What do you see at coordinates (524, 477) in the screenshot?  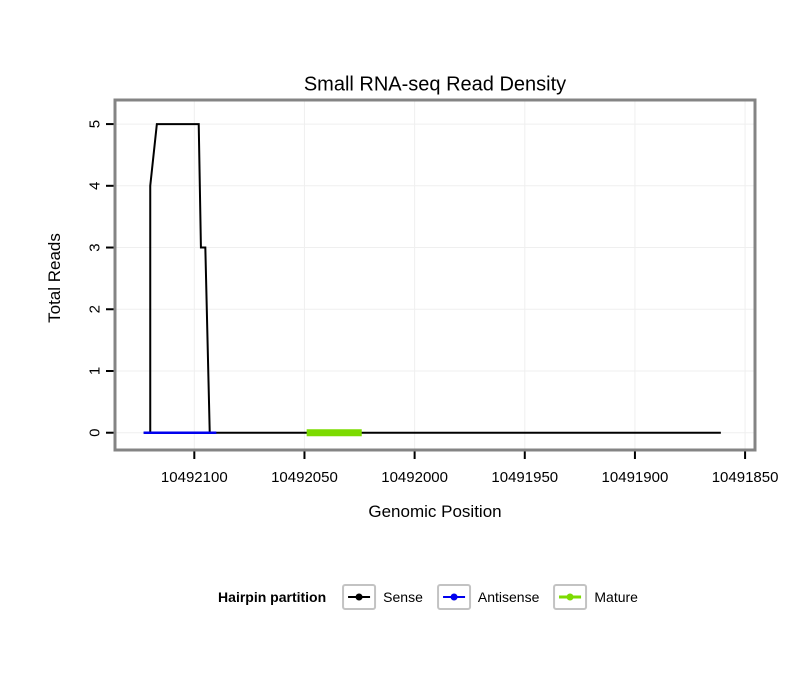 I see `x-tick-label: 10491950` at bounding box center [524, 477].